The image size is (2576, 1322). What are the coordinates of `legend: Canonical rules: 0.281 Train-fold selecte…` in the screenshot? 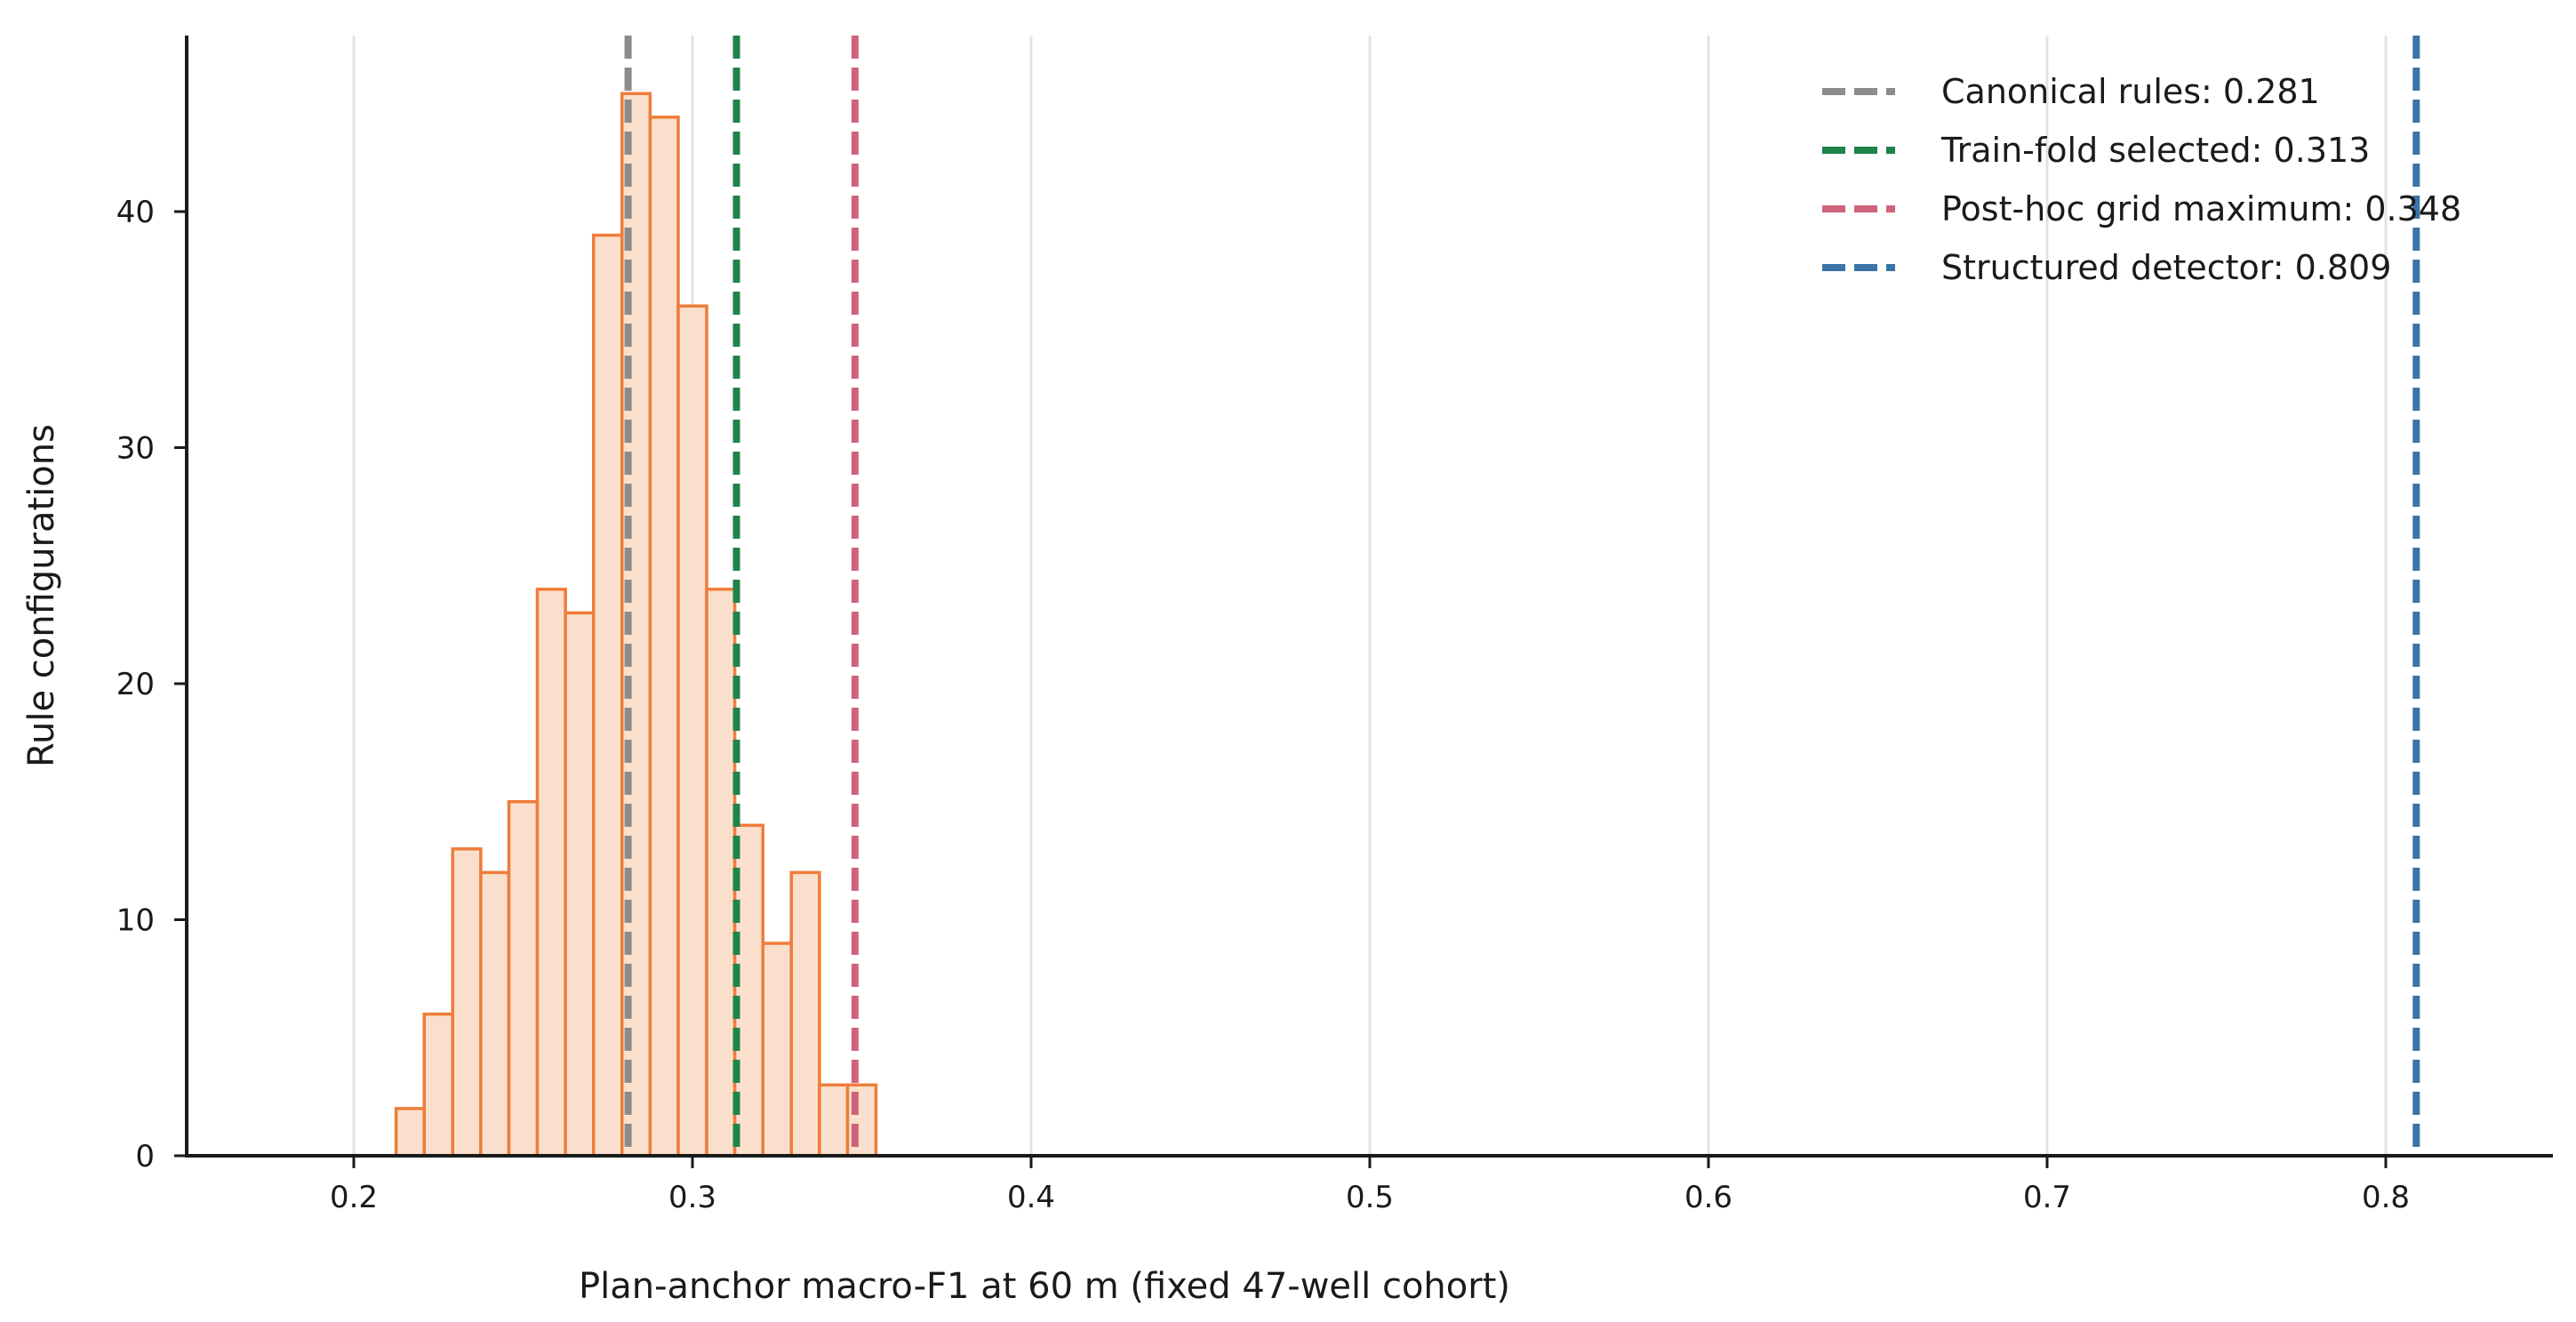 It's located at (2141, 180).